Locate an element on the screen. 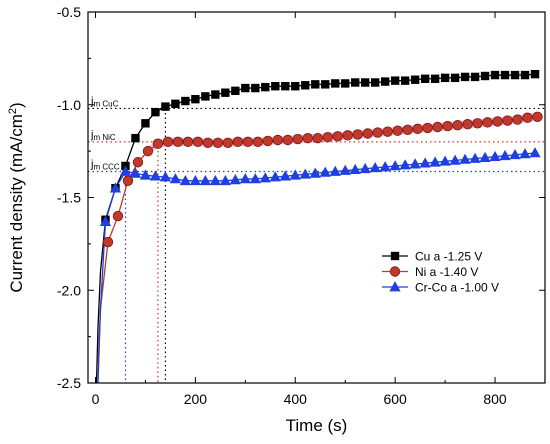 This screenshot has width=550, height=444. x-tick-label: 800 is located at coordinates (495, 399).